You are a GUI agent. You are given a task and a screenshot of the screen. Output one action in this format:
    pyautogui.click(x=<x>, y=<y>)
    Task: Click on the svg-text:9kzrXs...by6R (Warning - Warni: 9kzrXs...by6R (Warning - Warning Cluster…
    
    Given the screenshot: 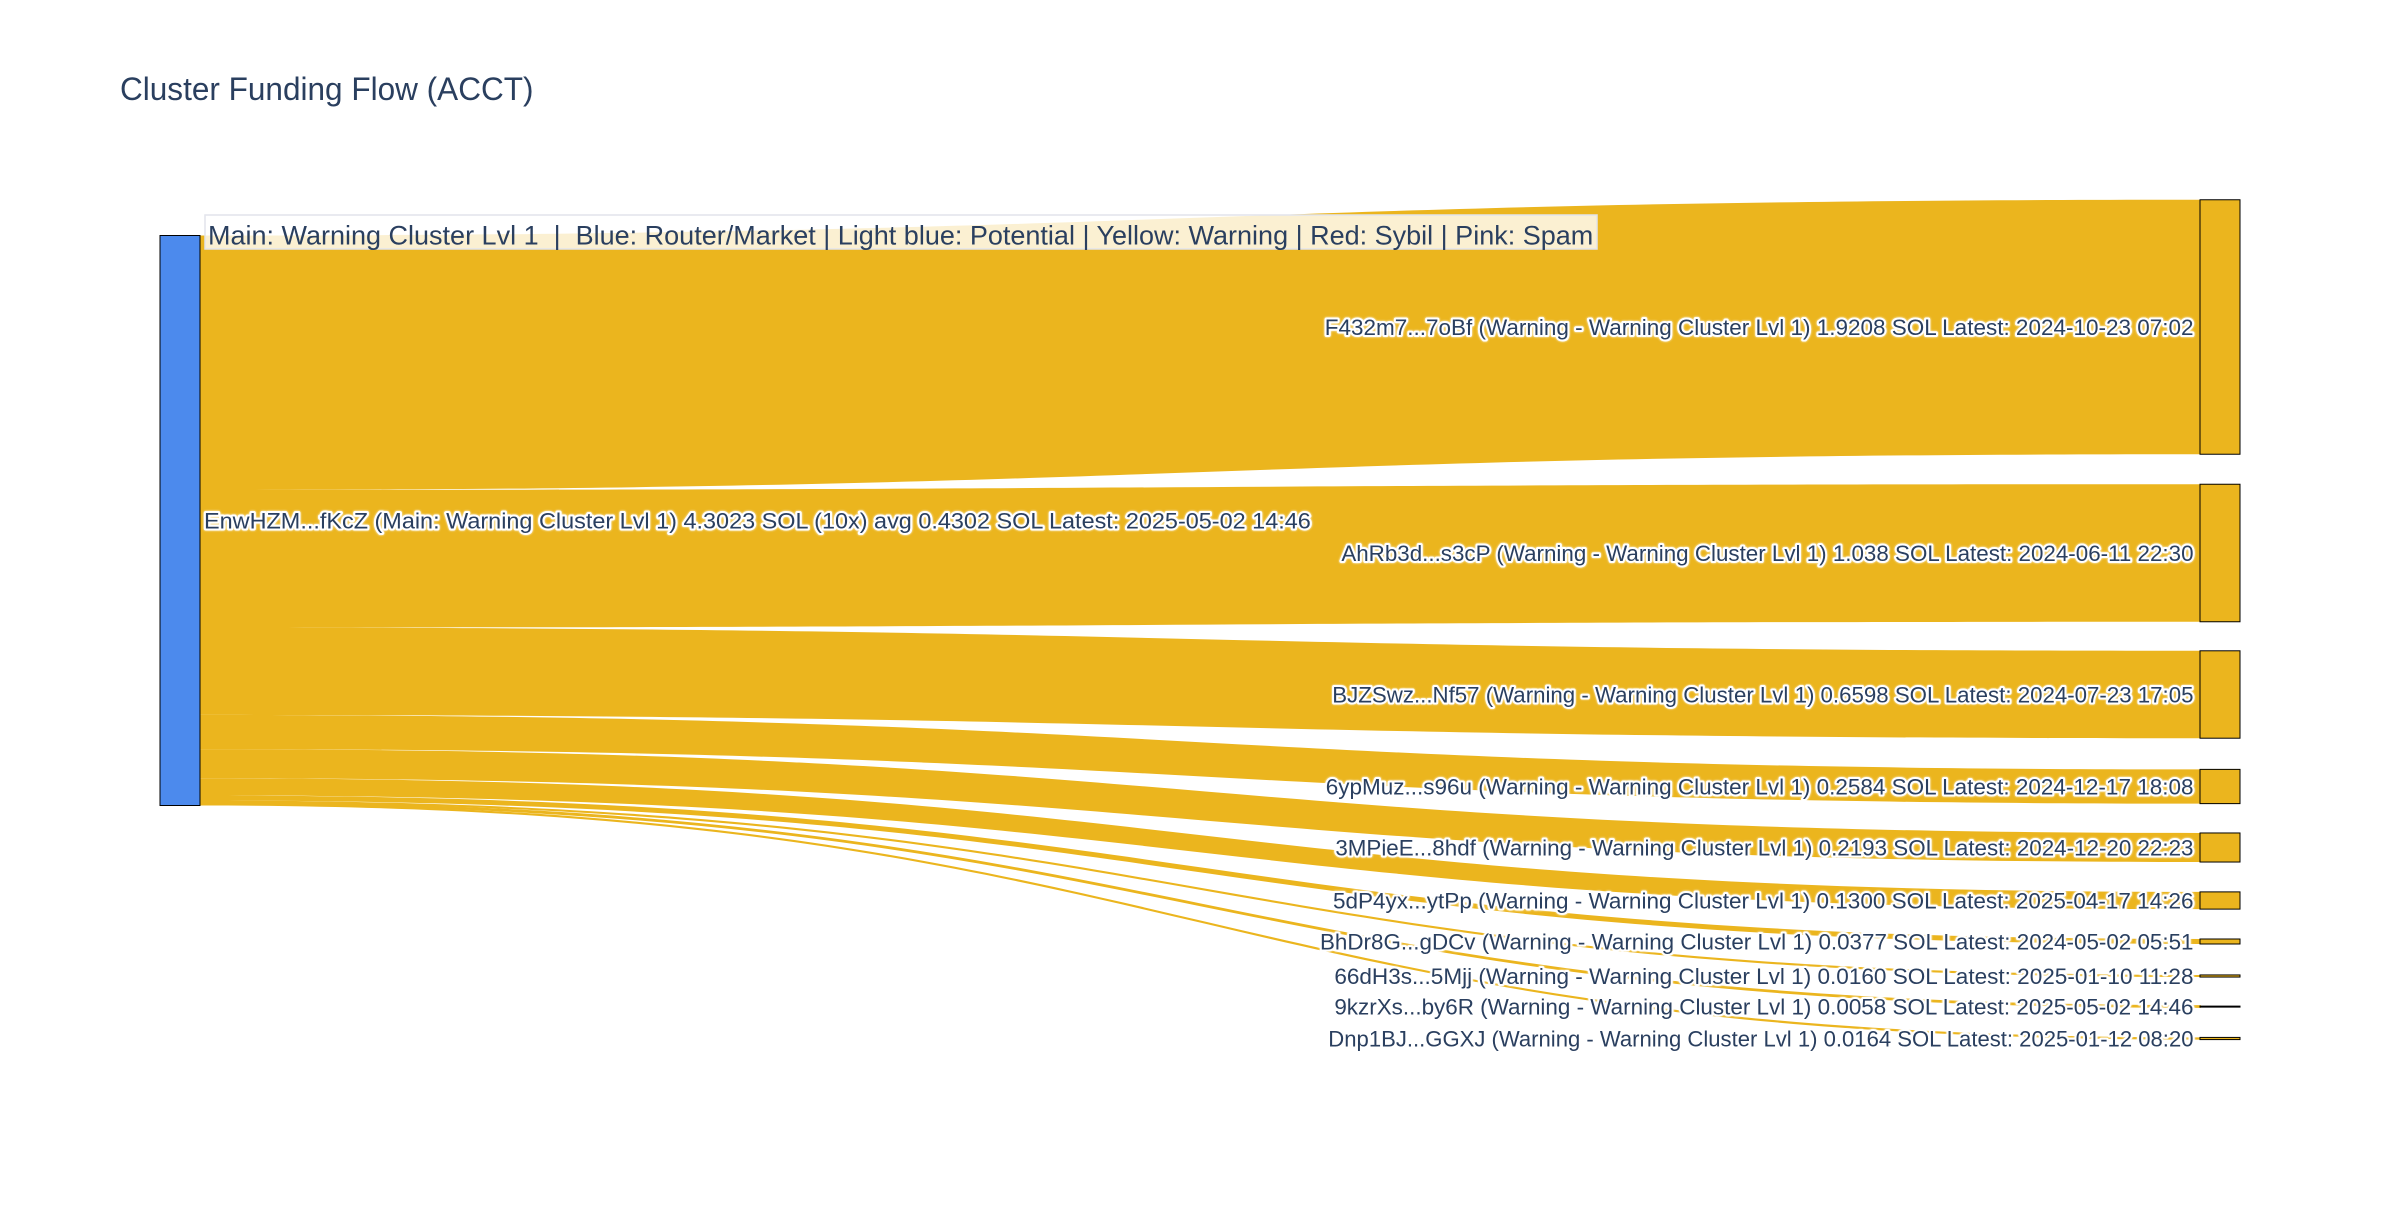 What is the action you would take?
    pyautogui.click(x=1763, y=1006)
    